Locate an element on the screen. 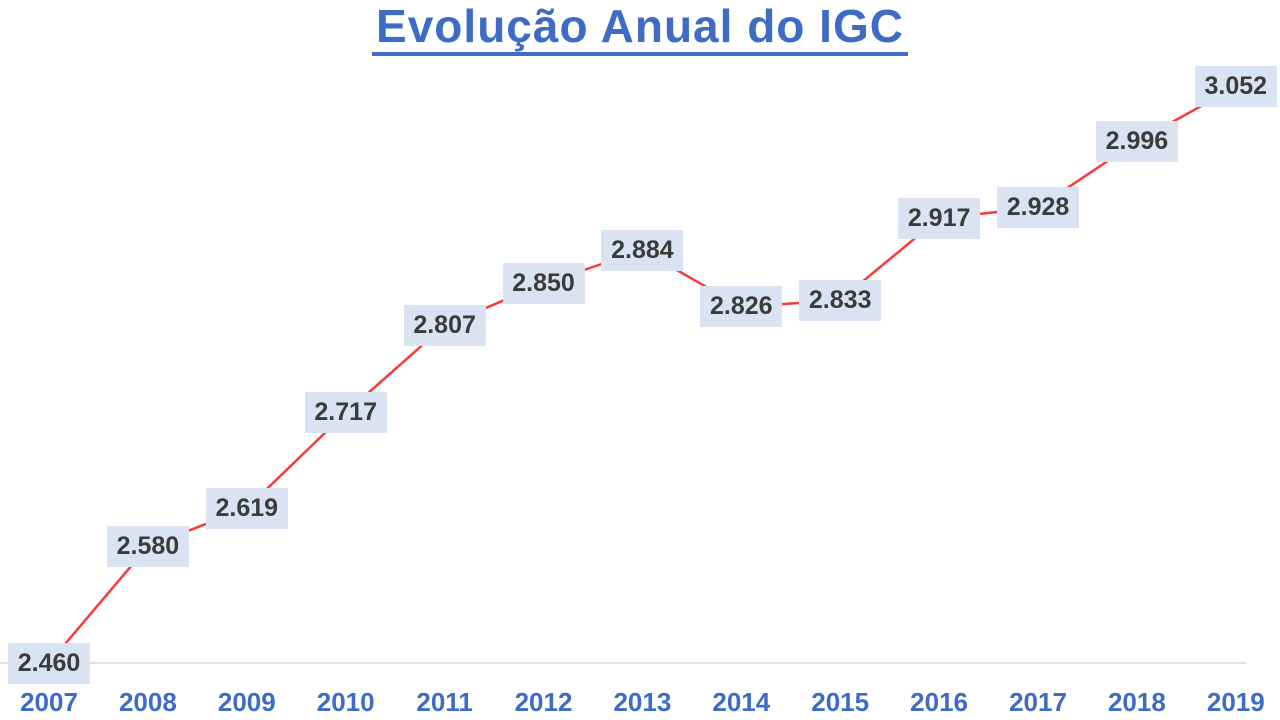 The height and width of the screenshot is (720, 1280). x-tick-label-2013: 2013 is located at coordinates (642, 702).